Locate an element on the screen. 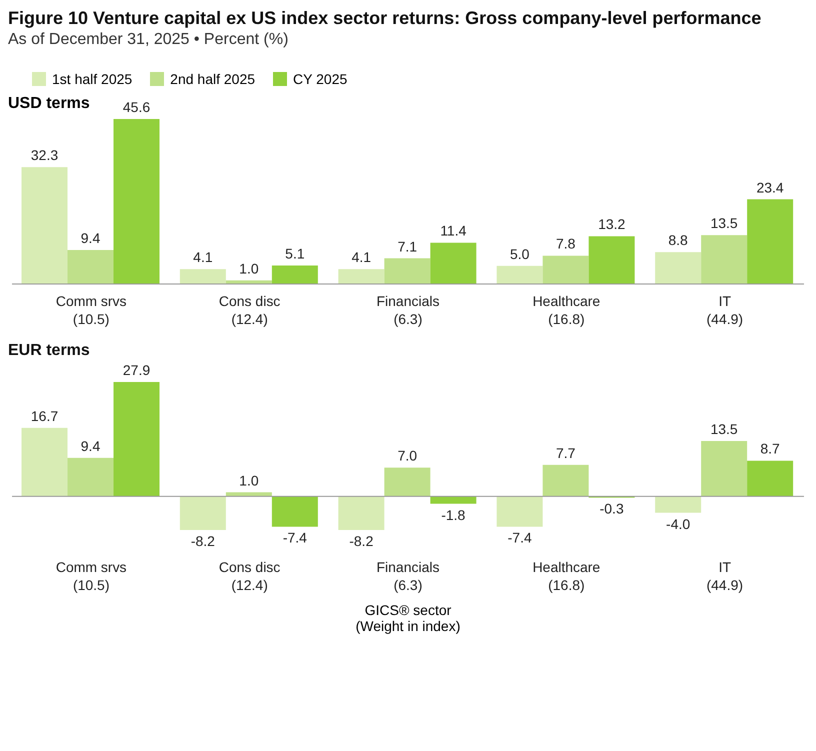 The height and width of the screenshot is (751, 816). data-label: 23.4 is located at coordinates (770, 187).